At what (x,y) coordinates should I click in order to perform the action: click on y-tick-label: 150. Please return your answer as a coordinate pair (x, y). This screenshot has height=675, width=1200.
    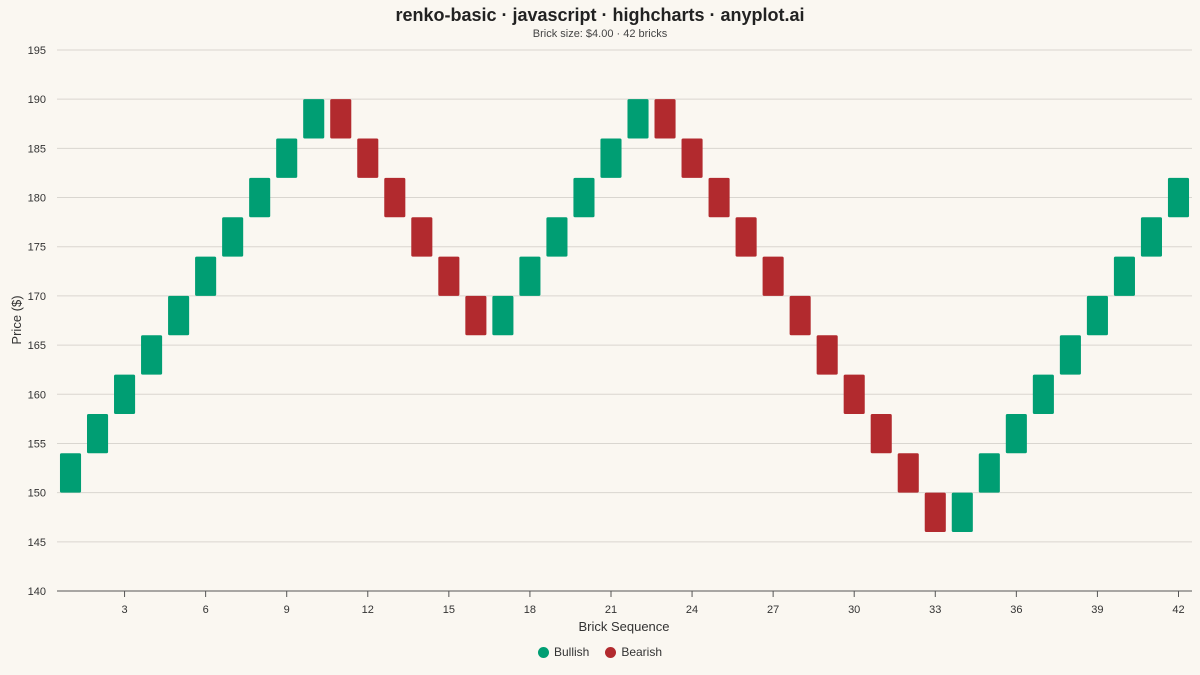
    Looking at the image, I should click on (37, 494).